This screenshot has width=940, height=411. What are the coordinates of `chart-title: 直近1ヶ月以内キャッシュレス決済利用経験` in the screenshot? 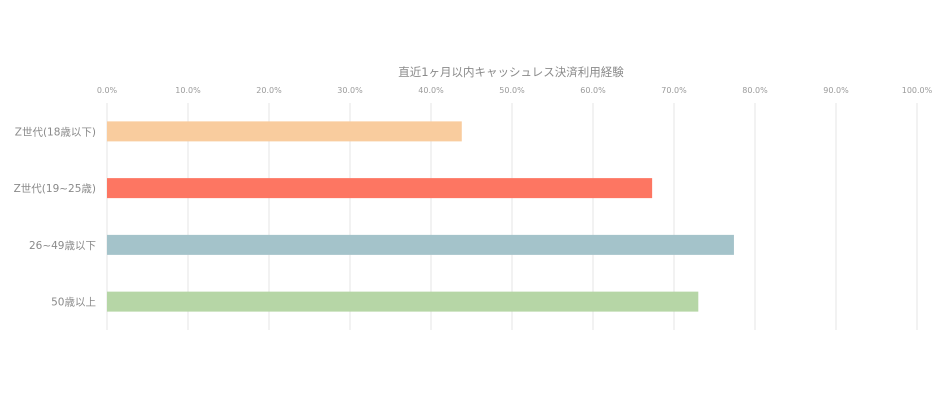 It's located at (511, 72).